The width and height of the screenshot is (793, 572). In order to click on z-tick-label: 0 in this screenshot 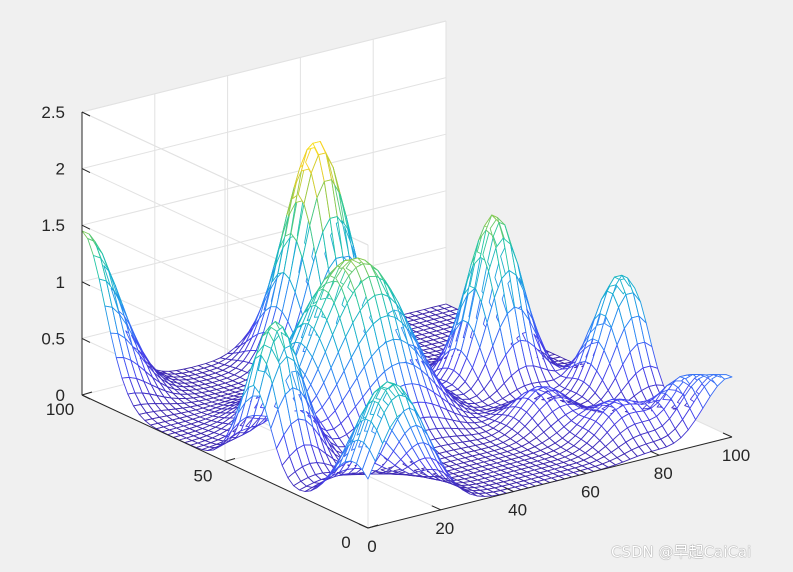, I will do `click(60, 395)`.